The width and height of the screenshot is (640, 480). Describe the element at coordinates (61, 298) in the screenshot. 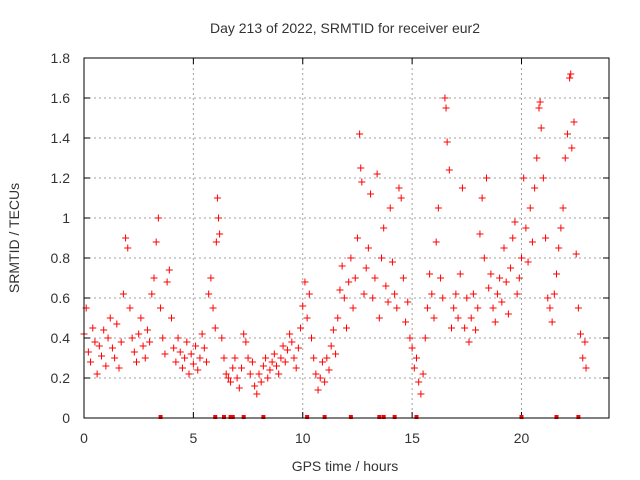

I see `y-tick-label: 0.6` at that location.